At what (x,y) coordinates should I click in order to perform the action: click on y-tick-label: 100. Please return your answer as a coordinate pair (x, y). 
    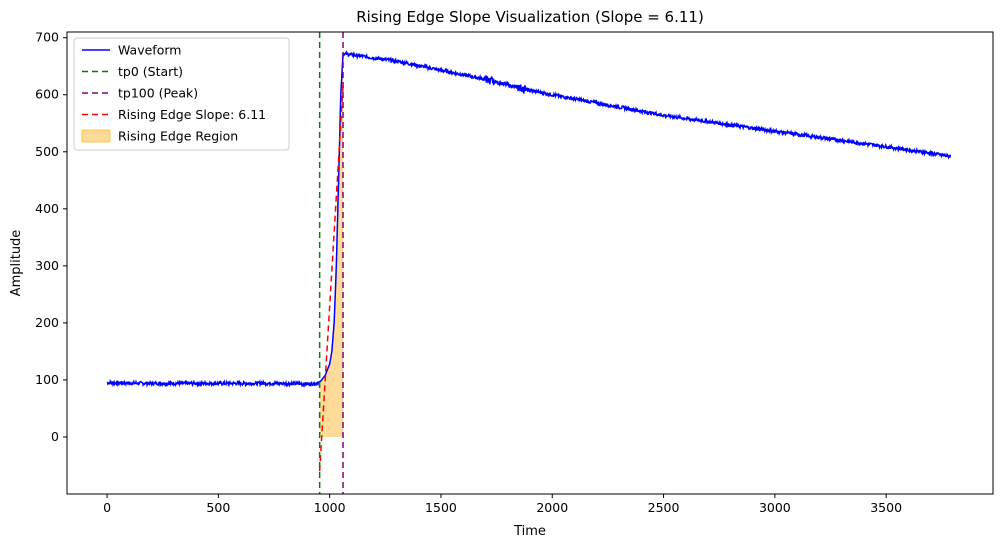
    Looking at the image, I should click on (47, 379).